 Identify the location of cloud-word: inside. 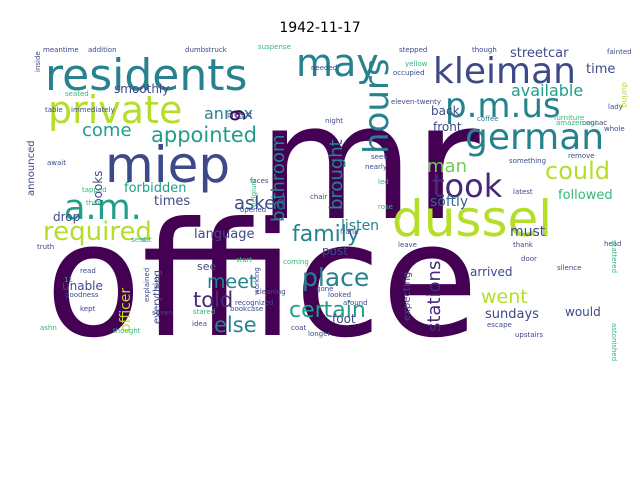
(38, 61).